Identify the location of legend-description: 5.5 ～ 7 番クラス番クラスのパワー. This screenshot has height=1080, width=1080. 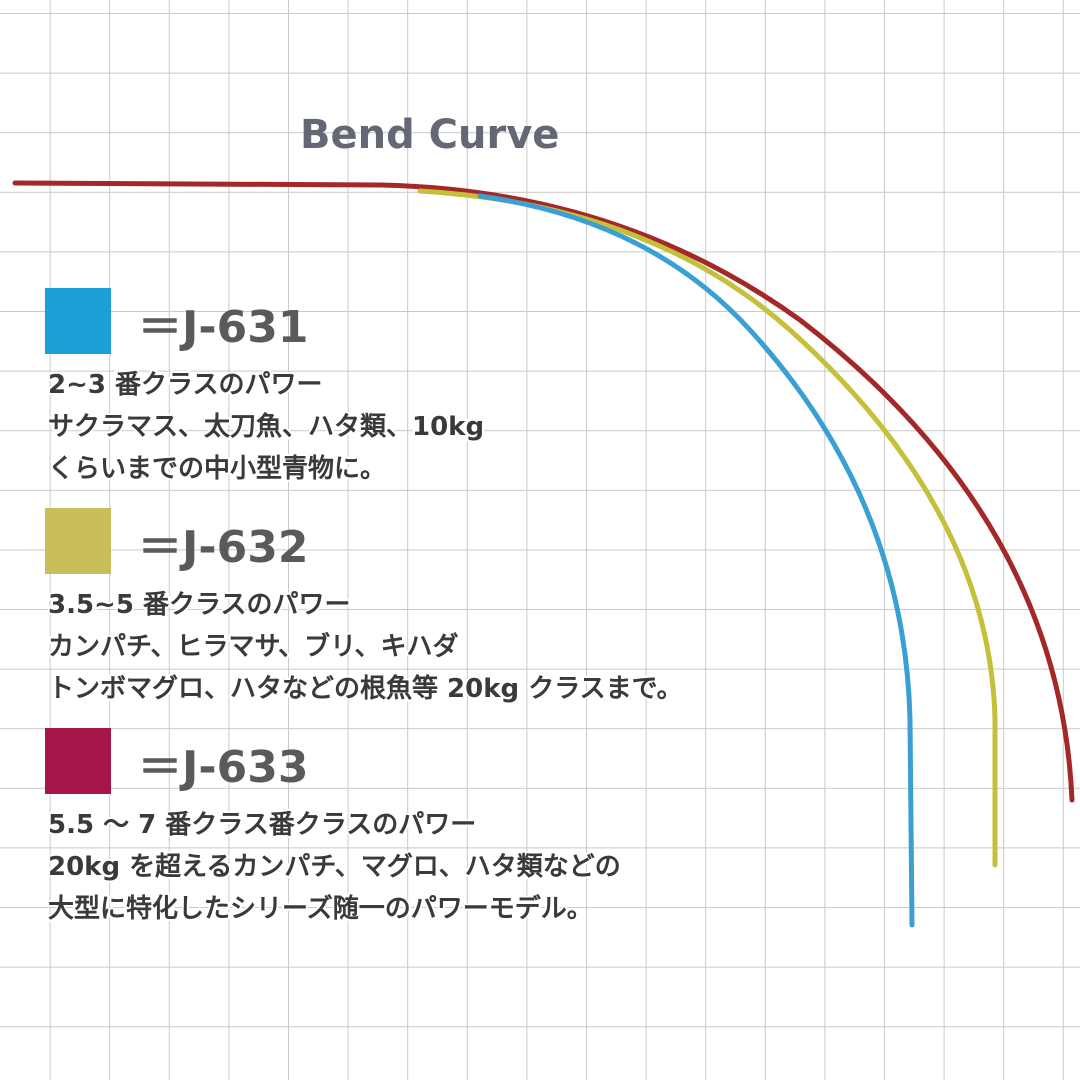
(262, 825).